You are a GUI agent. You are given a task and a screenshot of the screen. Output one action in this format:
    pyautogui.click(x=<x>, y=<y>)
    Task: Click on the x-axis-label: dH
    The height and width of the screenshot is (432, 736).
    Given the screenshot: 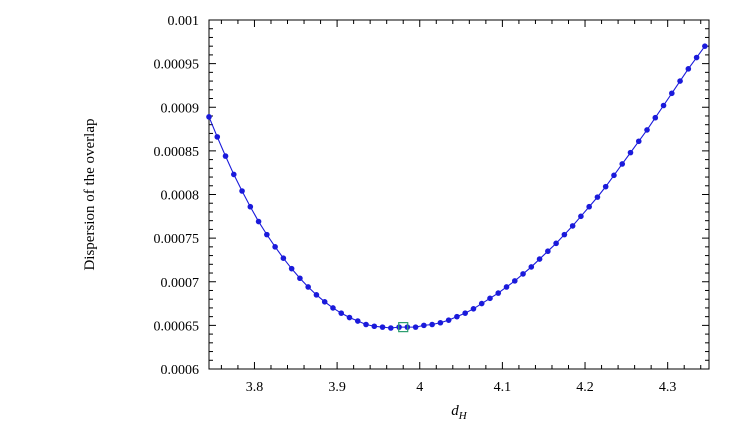 What is the action you would take?
    pyautogui.click(x=459, y=412)
    